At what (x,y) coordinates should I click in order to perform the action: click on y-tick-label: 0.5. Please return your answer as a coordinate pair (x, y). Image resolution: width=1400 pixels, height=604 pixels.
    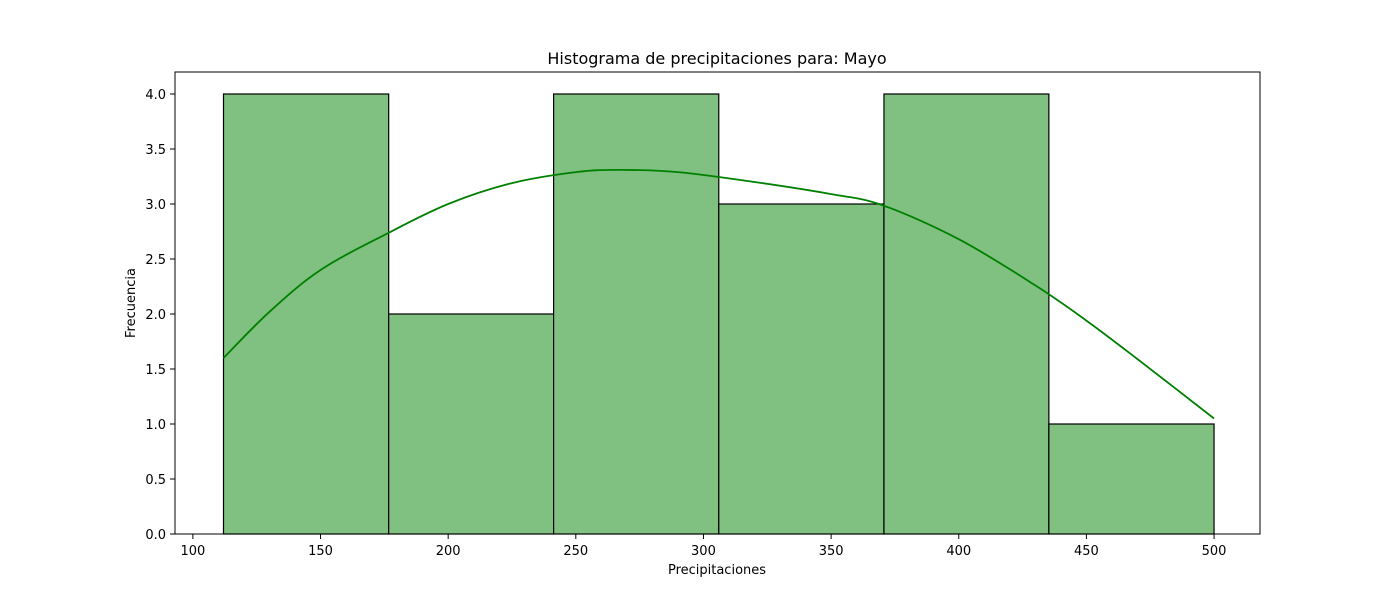
    Looking at the image, I should click on (155, 480).